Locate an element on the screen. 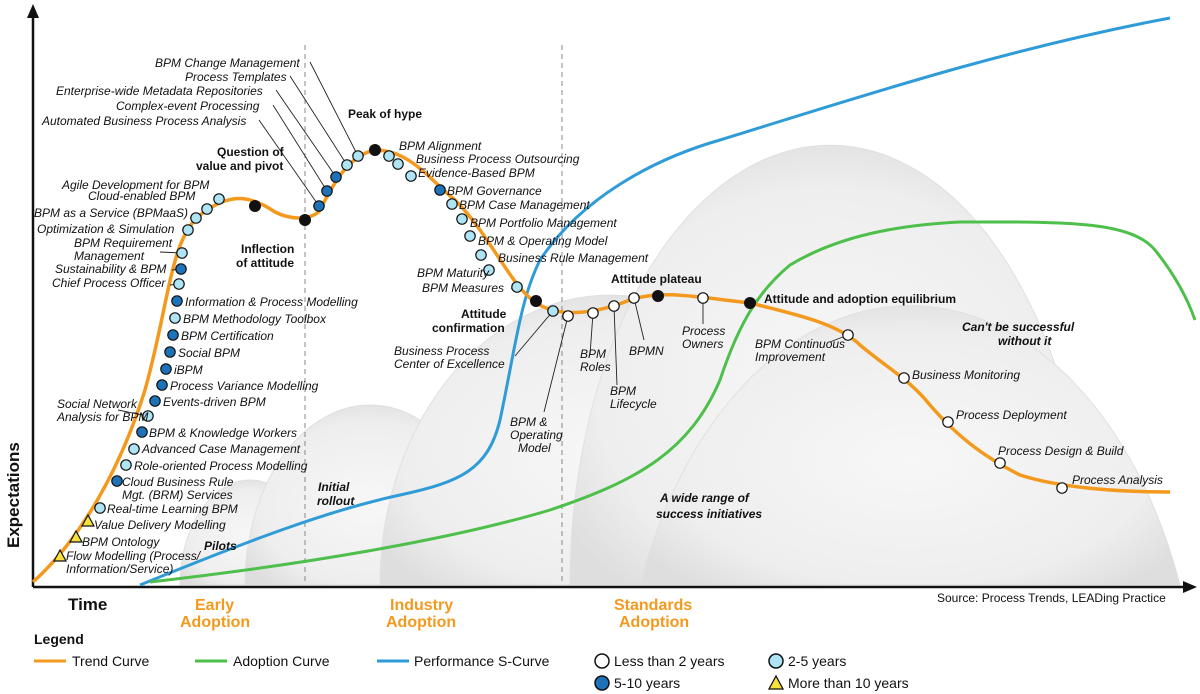  legend-lt2-swatch is located at coordinates (602, 661).